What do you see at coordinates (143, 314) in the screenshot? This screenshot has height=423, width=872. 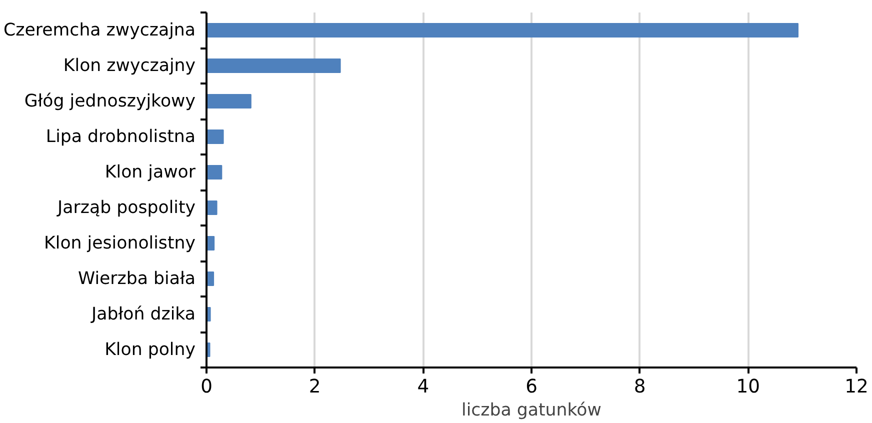 I see `y-tick-label: Jabłoń dzika` at bounding box center [143, 314].